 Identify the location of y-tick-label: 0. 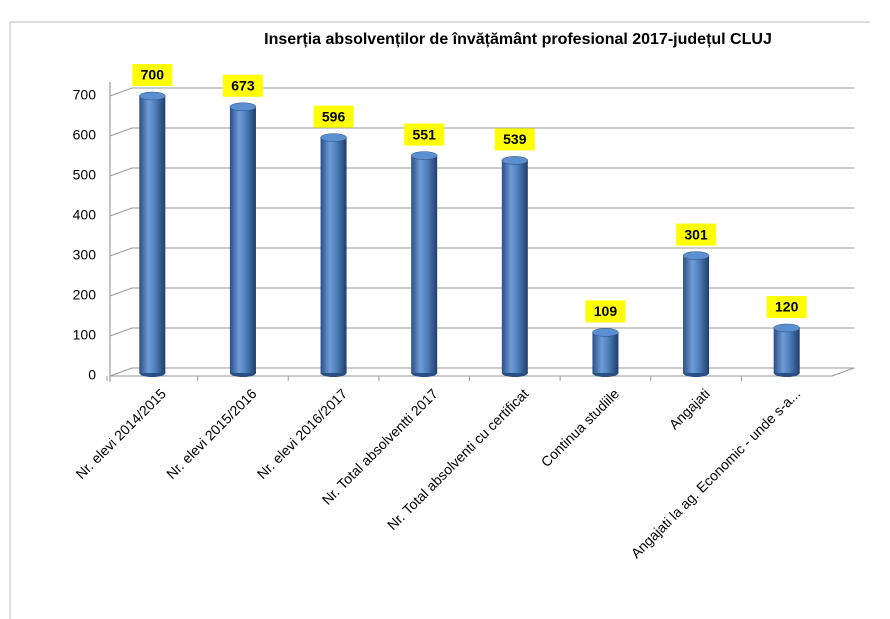
(92, 375).